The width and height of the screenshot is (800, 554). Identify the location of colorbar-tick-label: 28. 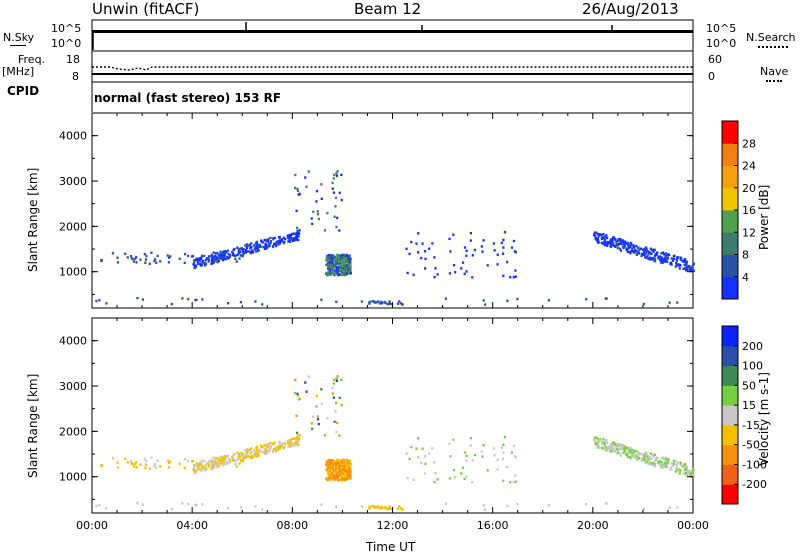
(749, 143).